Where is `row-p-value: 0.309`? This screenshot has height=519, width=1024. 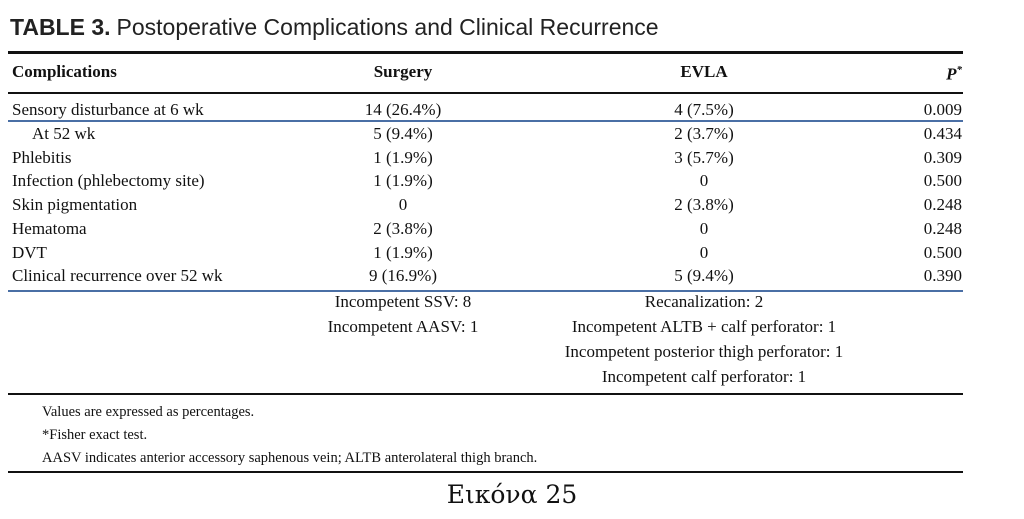 row-p-value: 0.309 is located at coordinates (942, 157).